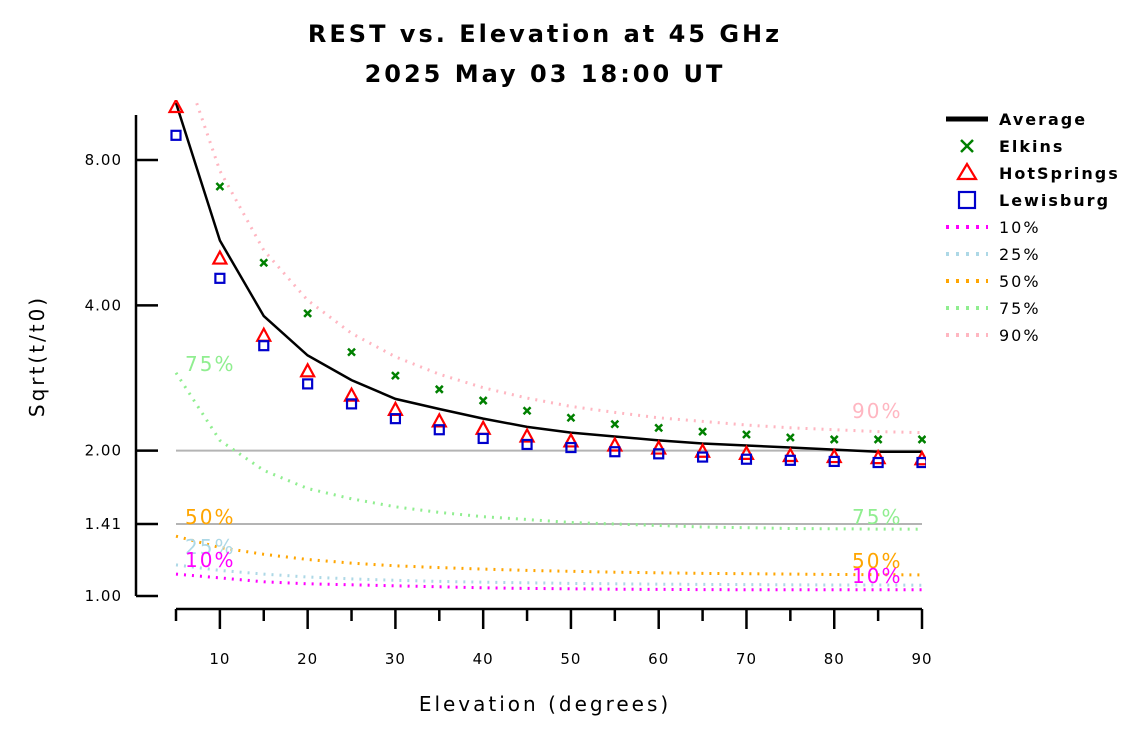 Image resolution: width=1125 pixels, height=731 pixels. Describe the element at coordinates (1020, 308) in the screenshot. I see `legend-label: 75%` at that location.